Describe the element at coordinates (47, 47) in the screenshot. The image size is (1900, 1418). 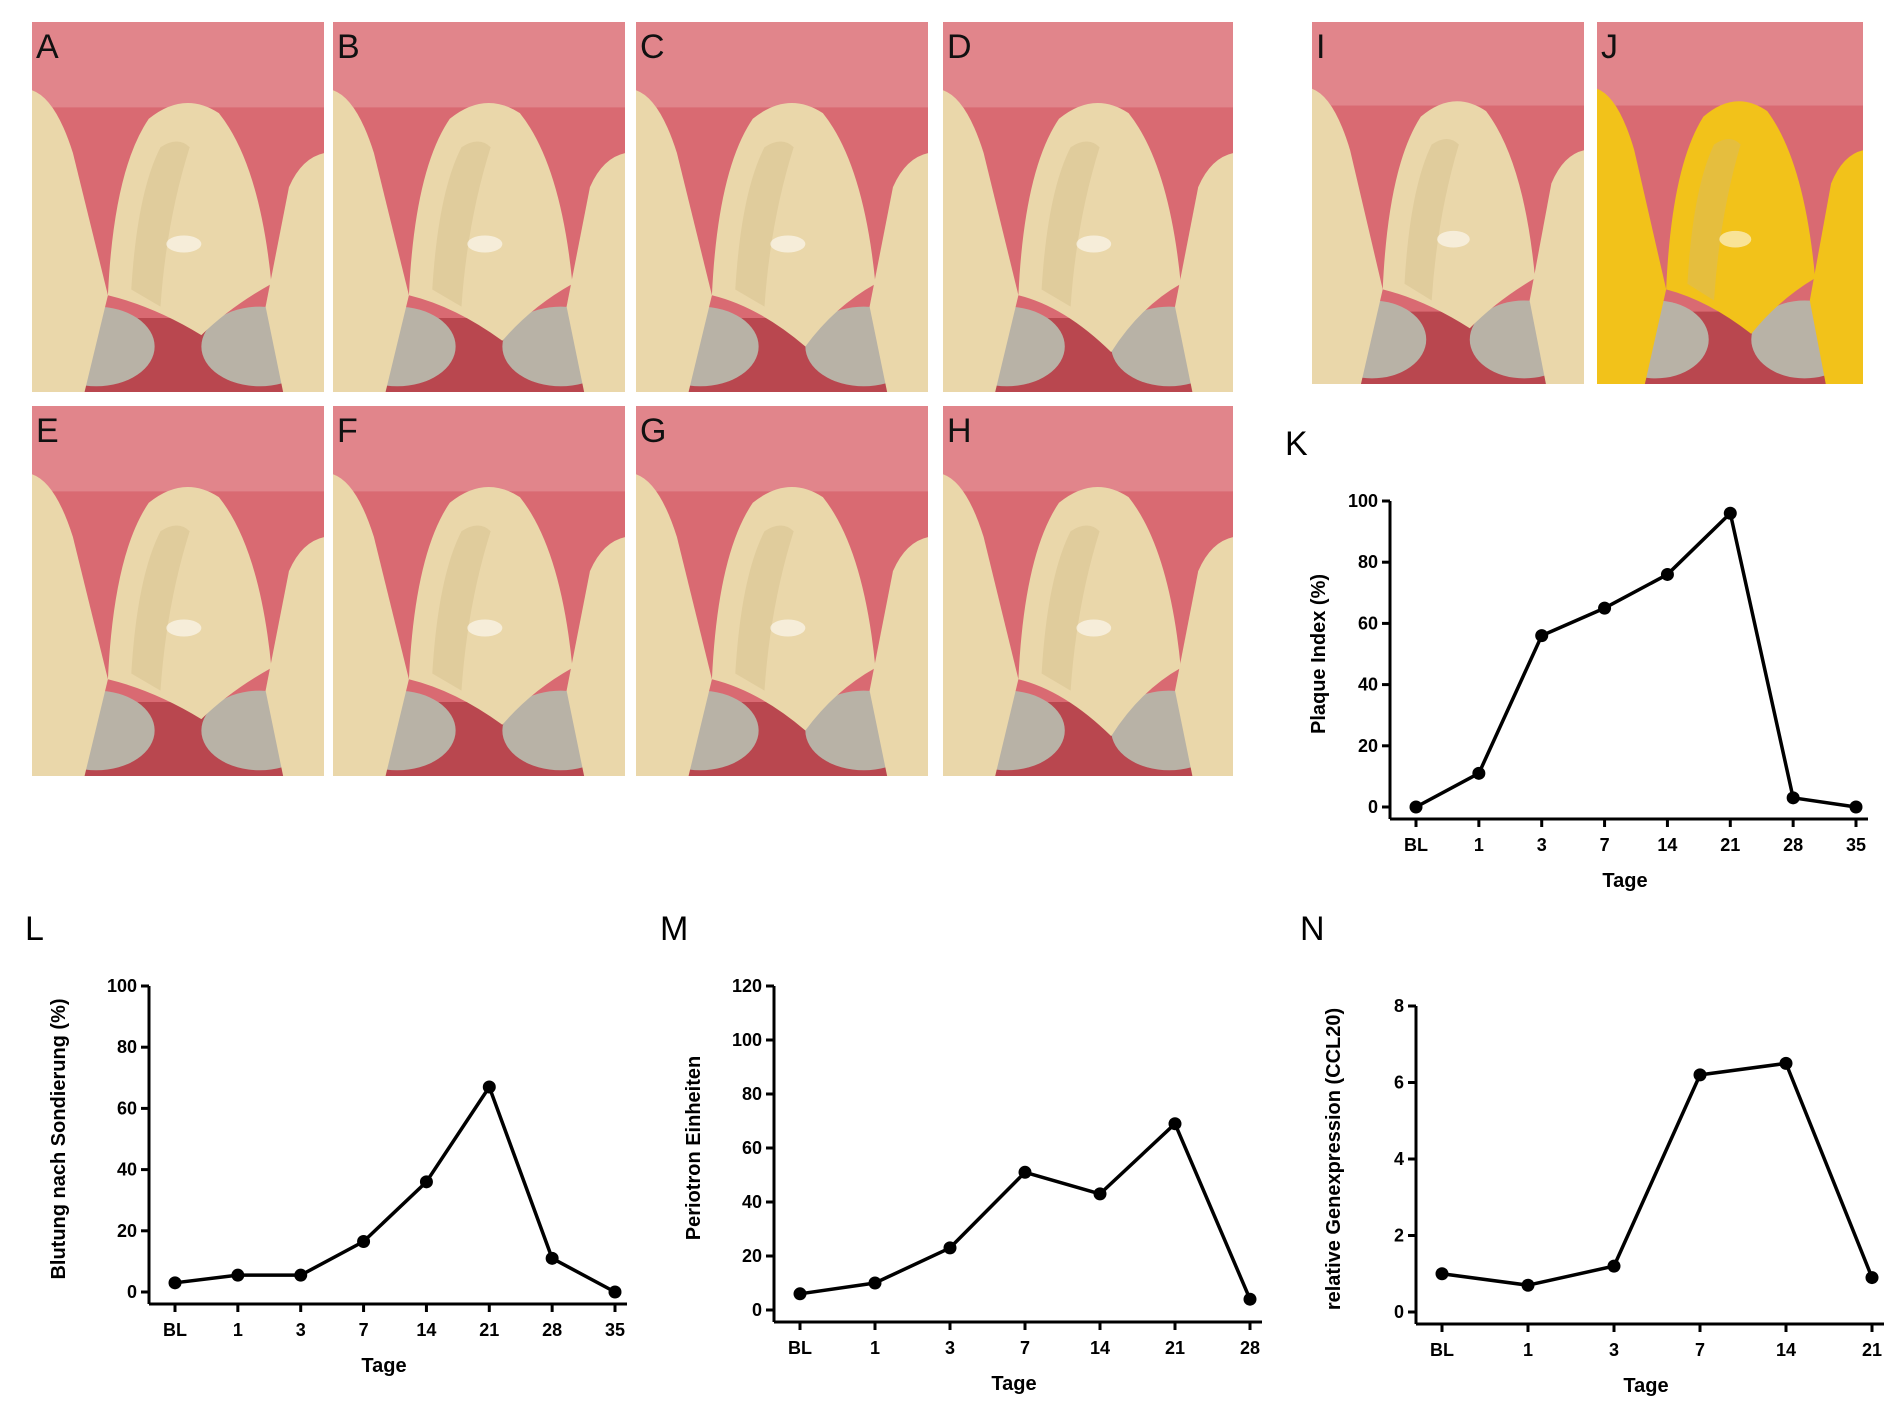
I see `panel-label: A` at that location.